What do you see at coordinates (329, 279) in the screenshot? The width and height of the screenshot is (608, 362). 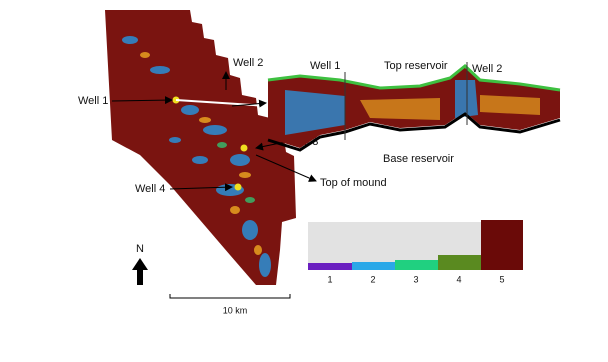 I see `legend-label: 1` at bounding box center [329, 279].